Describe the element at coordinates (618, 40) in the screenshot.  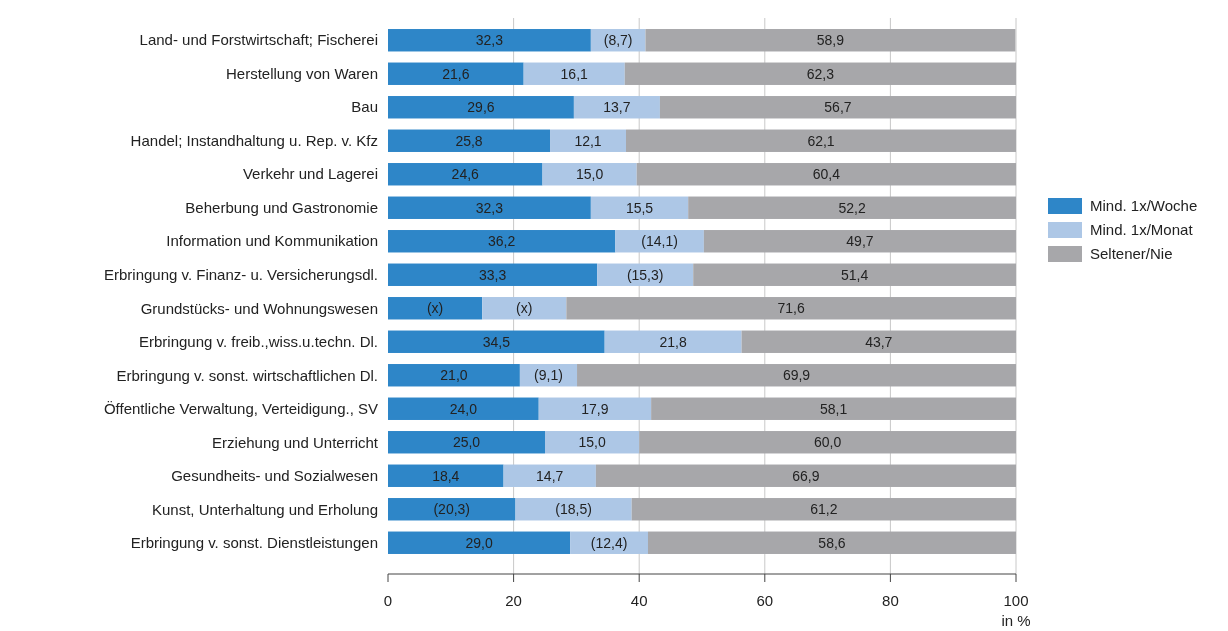
I see `data-label: (8,7)` at that location.